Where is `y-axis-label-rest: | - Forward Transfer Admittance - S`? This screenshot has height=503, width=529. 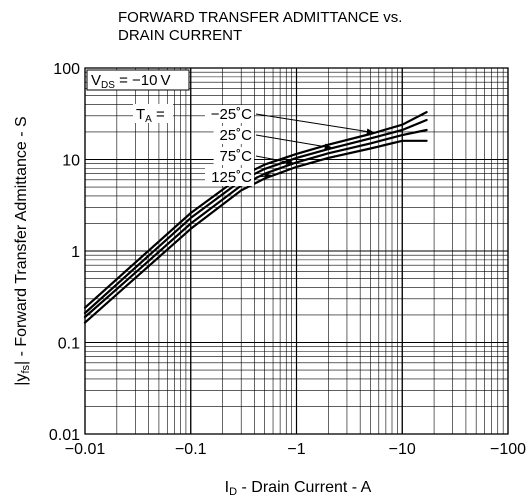
y-axis-label-rest: | - Forward Transfer Admittance - S is located at coordinates (21, 240).